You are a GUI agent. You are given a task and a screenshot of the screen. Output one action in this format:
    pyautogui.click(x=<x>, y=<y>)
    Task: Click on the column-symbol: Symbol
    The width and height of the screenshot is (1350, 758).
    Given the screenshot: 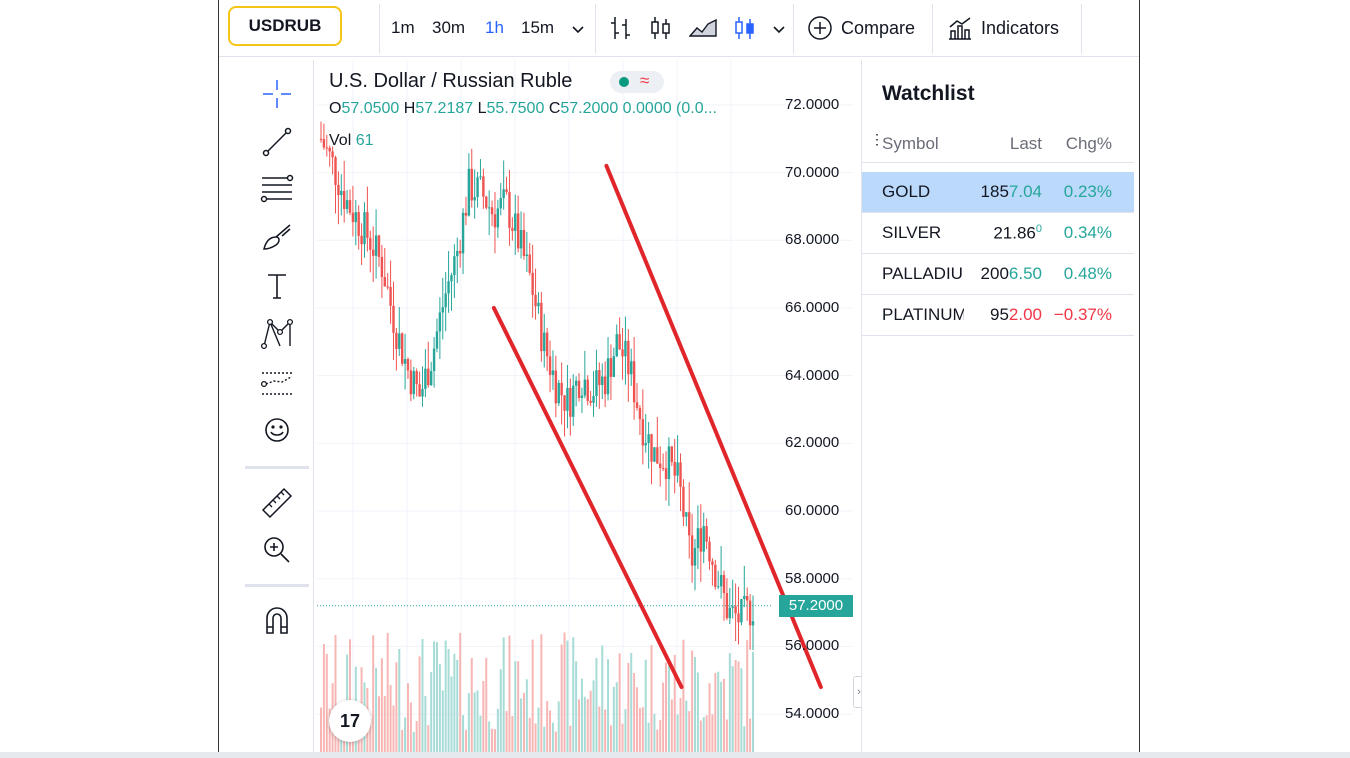 What is the action you would take?
    pyautogui.click(x=910, y=143)
    